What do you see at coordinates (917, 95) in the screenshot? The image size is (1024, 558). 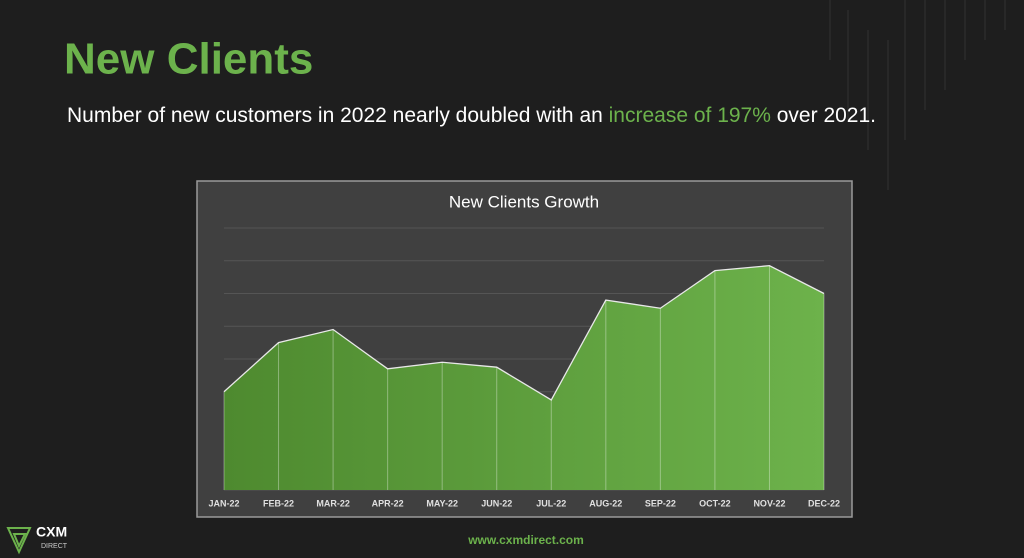 I see `decor-candles` at bounding box center [917, 95].